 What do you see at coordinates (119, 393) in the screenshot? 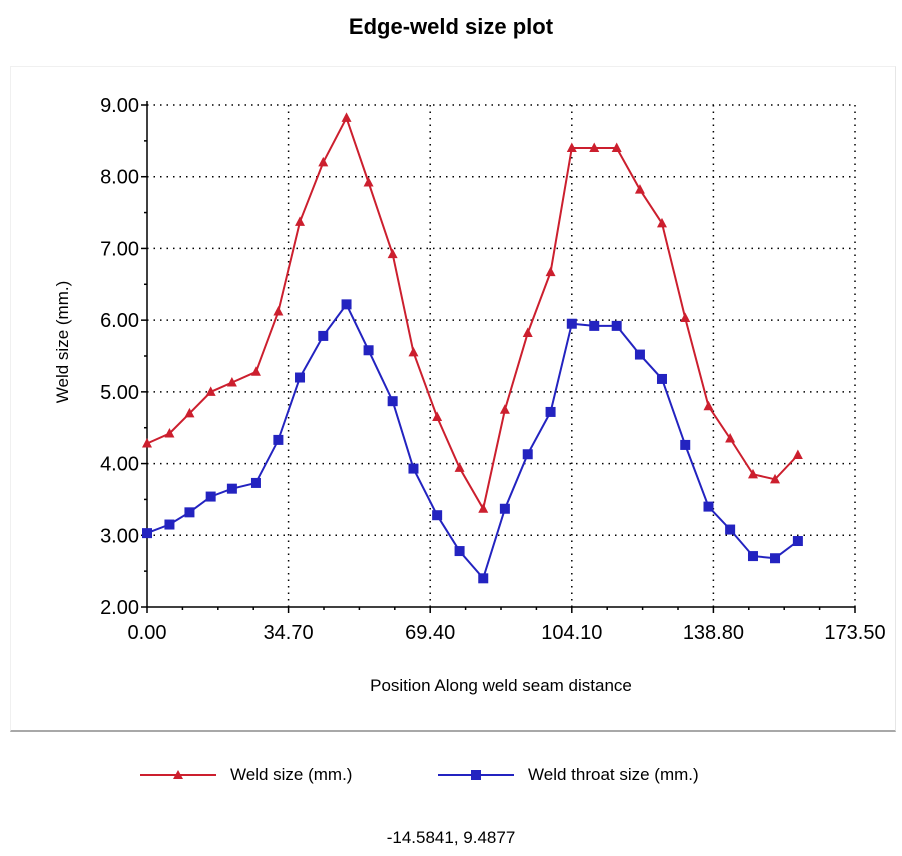
I see `y-tick-label: 5.00` at bounding box center [119, 393].